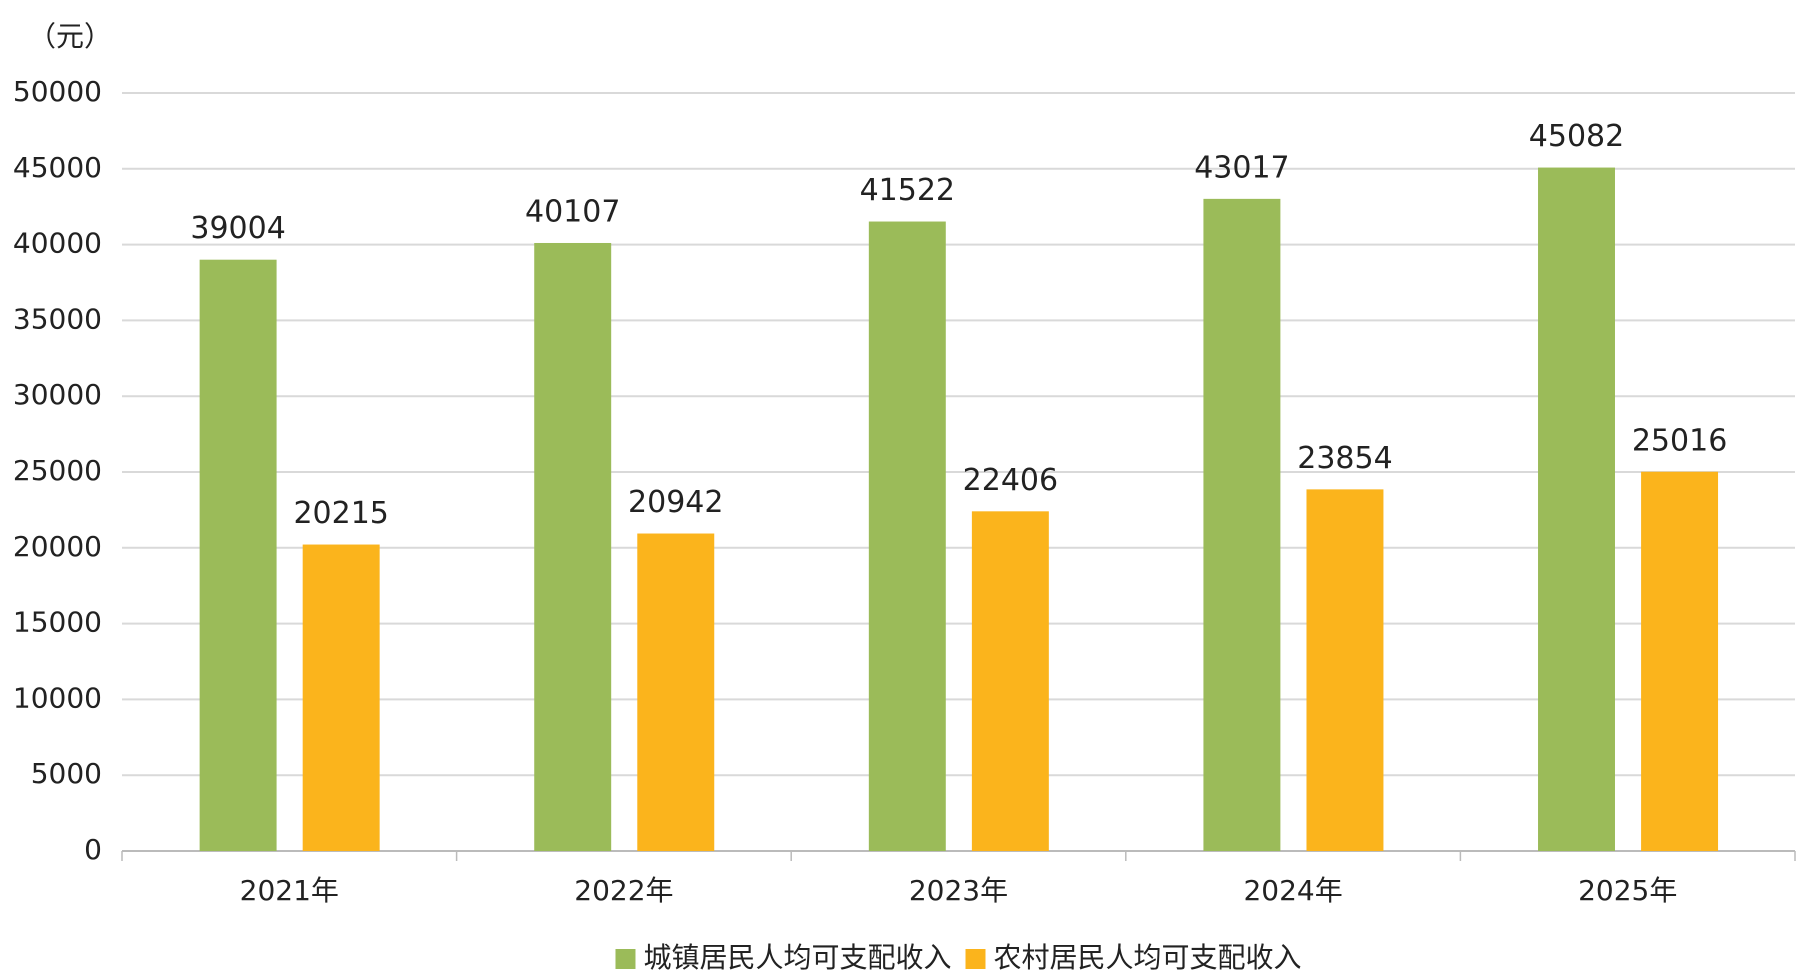 The width and height of the screenshot is (1807, 979). Describe the element at coordinates (1148, 957) in the screenshot. I see `legend-label: 农村居民人均可支配收入` at that location.